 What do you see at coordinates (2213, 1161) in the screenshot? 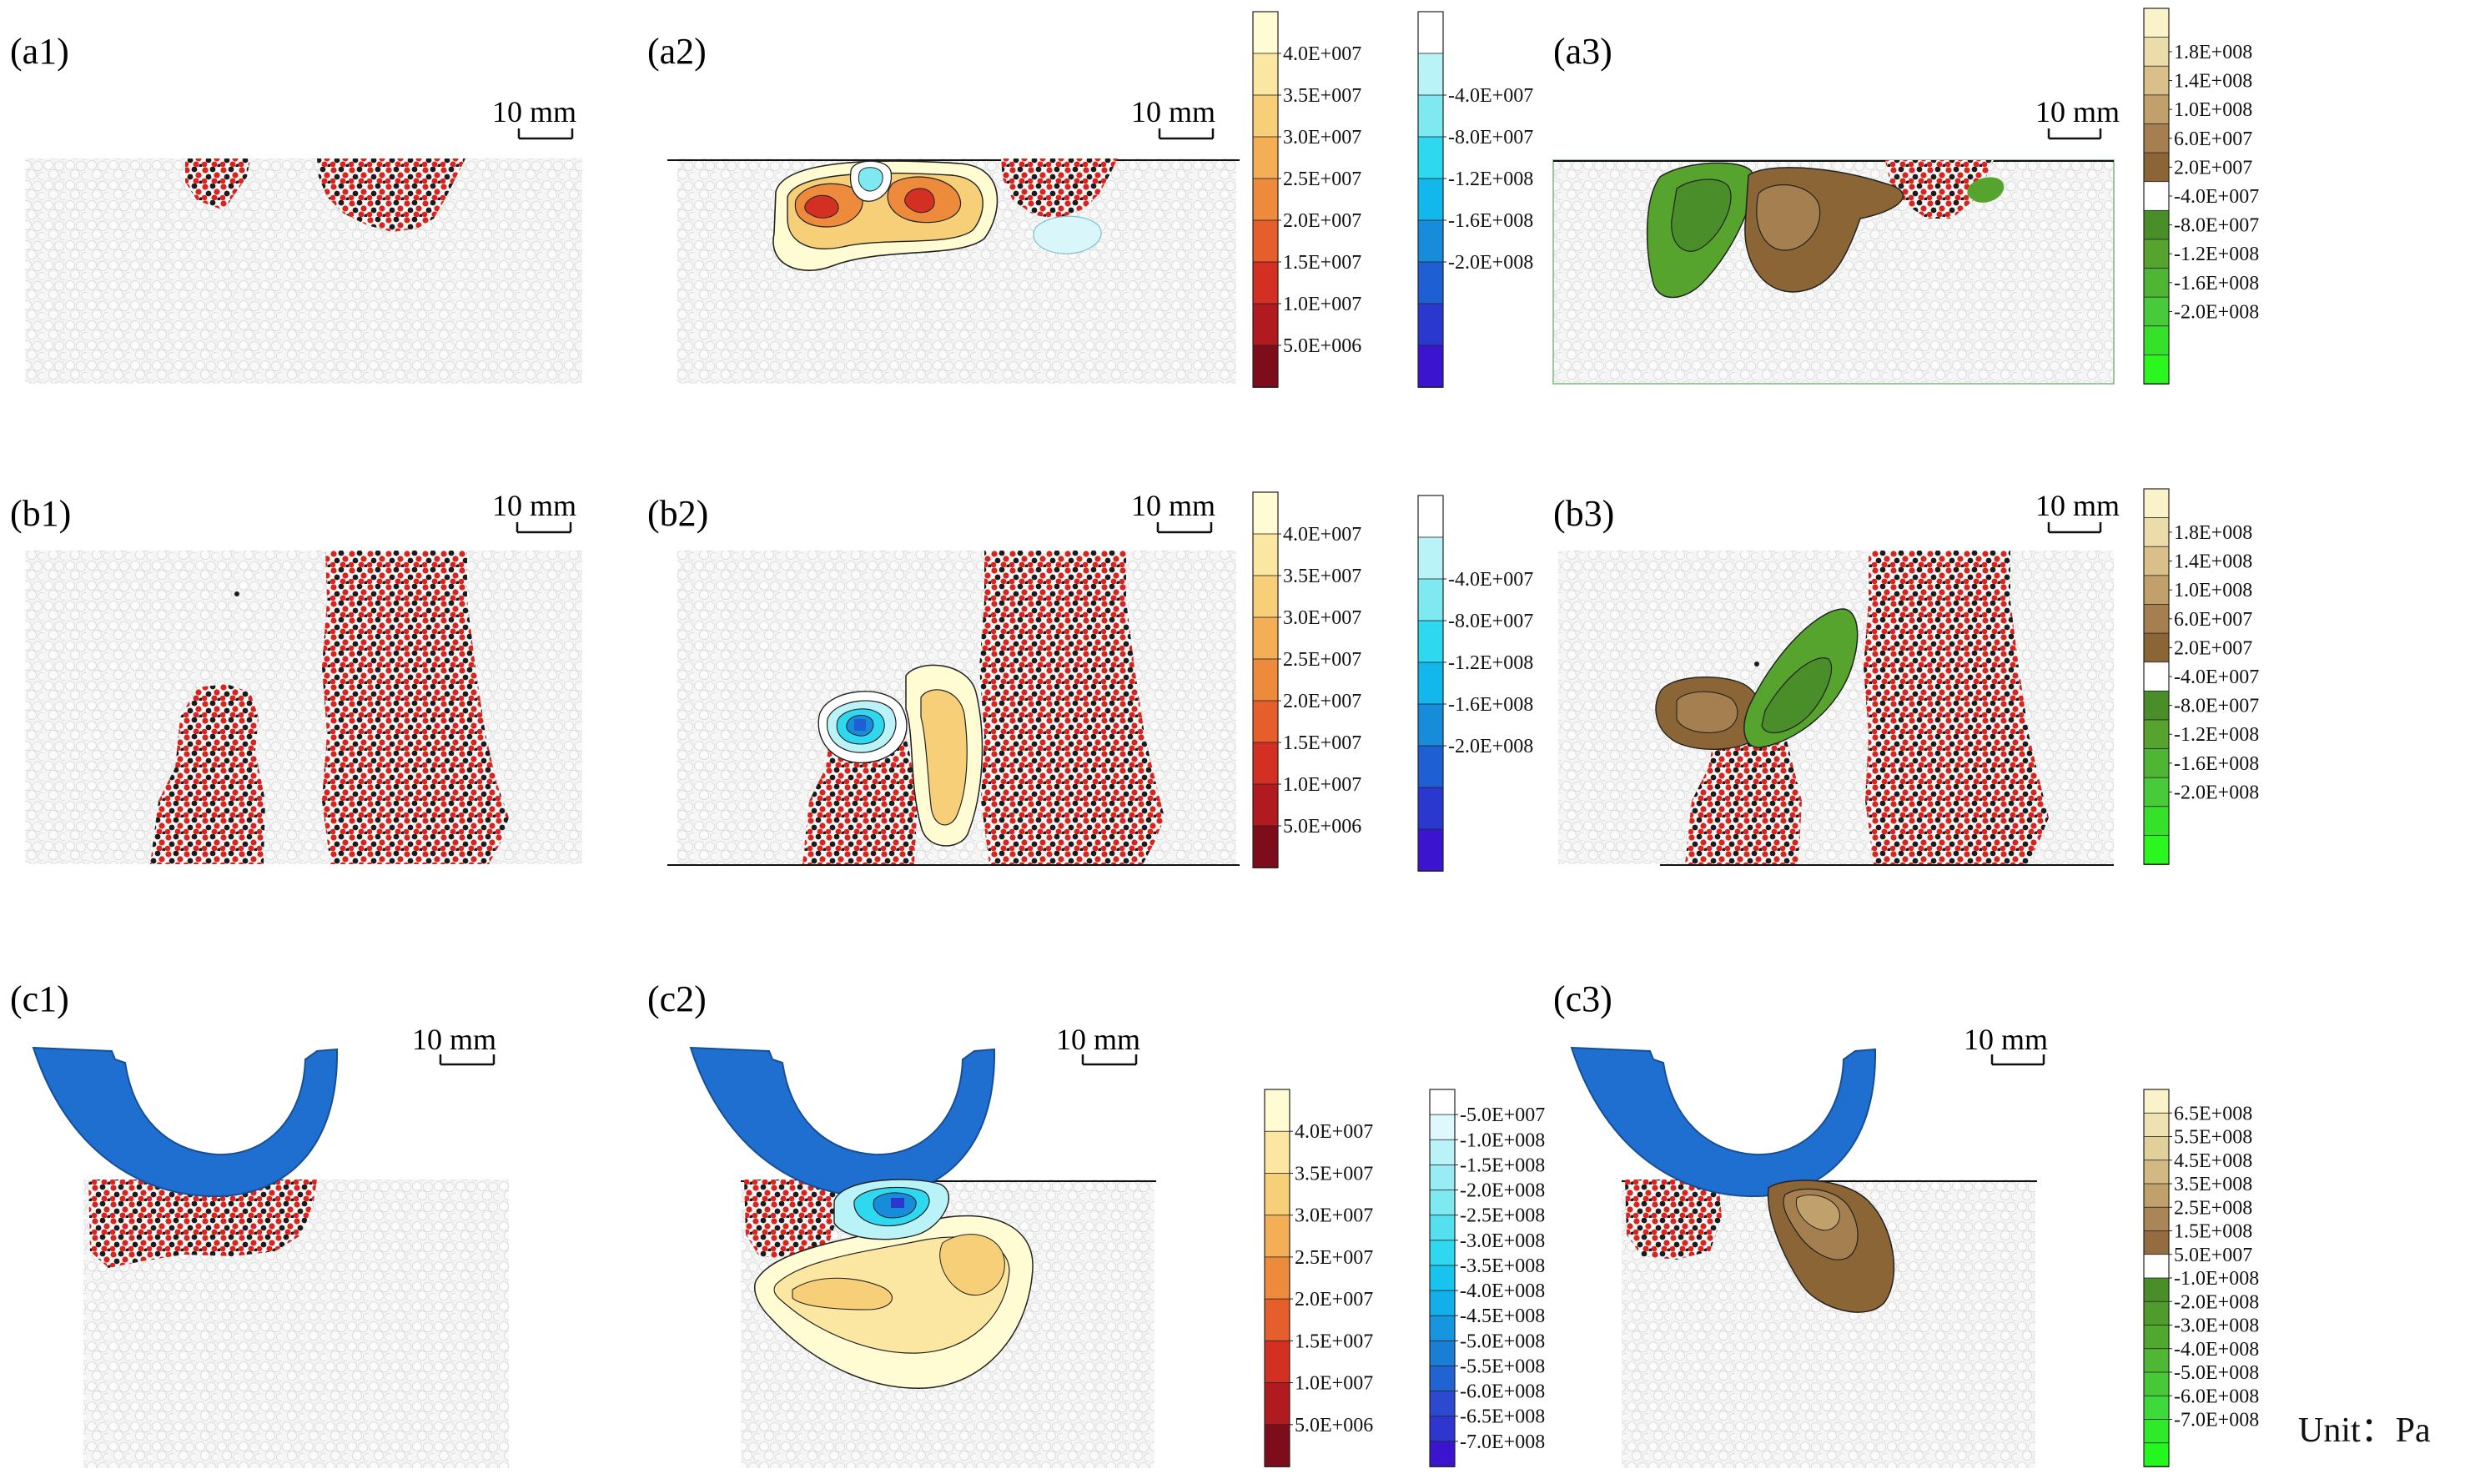
I see `legend-tick-label: 4.5E+008` at bounding box center [2213, 1161].